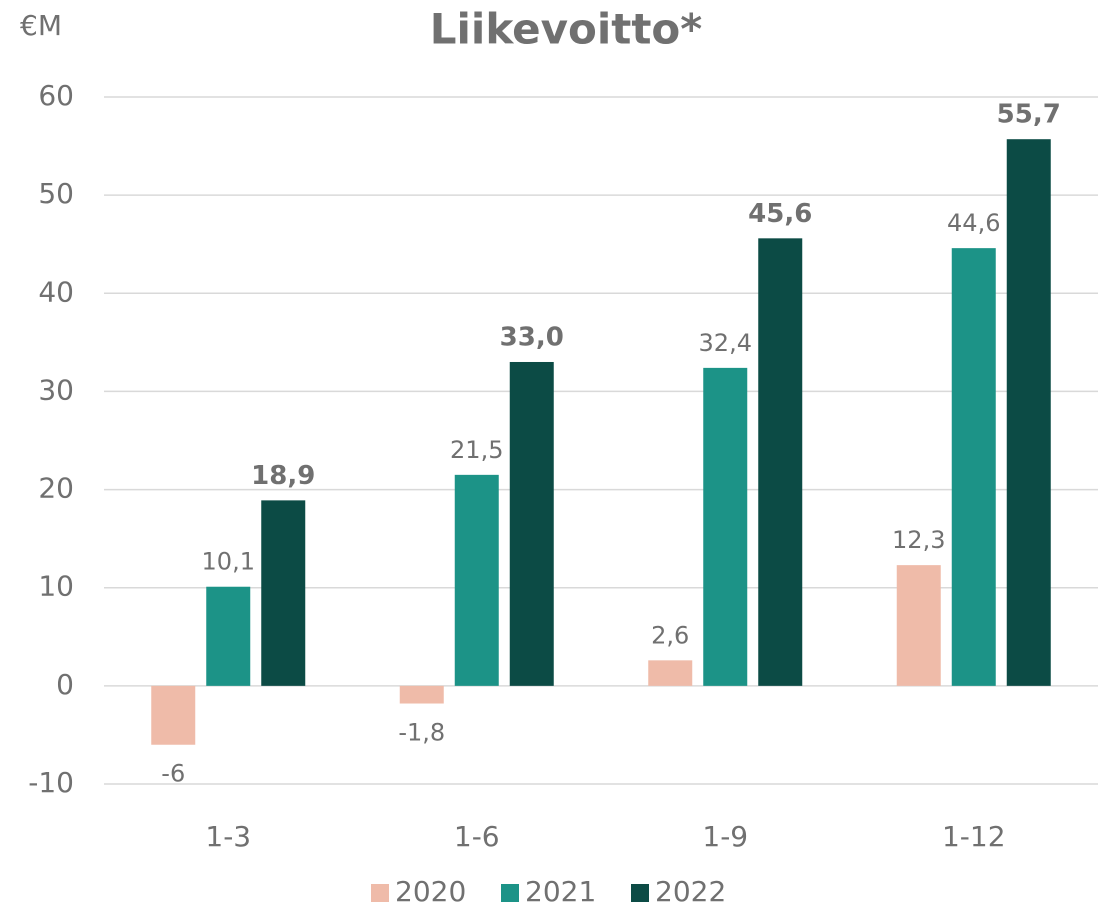 This screenshot has width=1109, height=910. What do you see at coordinates (725, 836) in the screenshot?
I see `x-tick-label: 1-9` at bounding box center [725, 836].